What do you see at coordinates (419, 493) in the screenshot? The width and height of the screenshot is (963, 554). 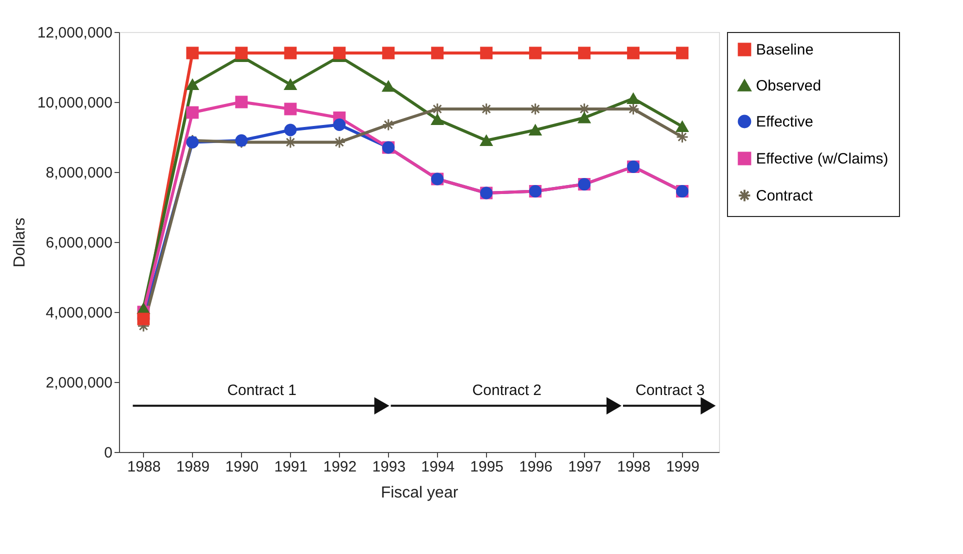 I see `x-axis-title: Fiscal year` at bounding box center [419, 493].